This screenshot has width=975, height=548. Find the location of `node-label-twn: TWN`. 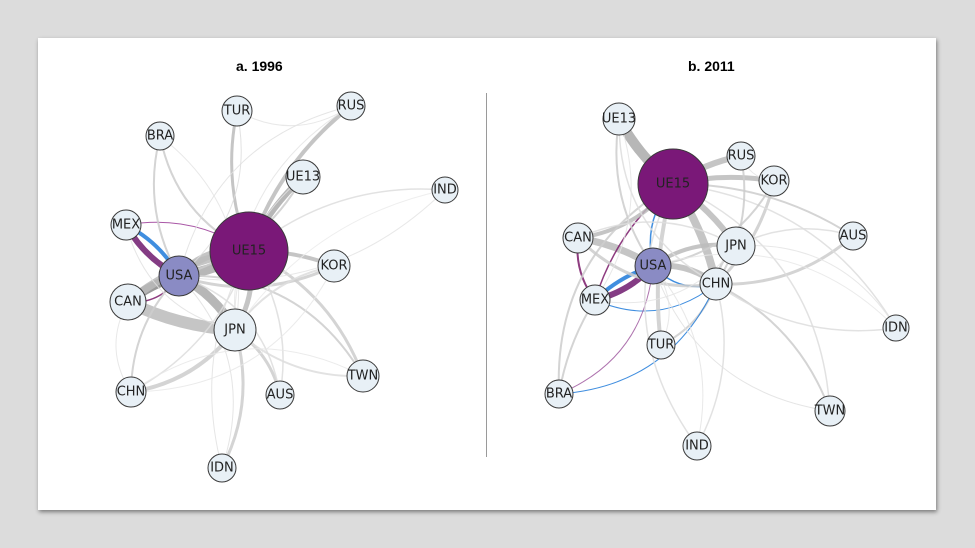

node-label-twn: TWN is located at coordinates (830, 411).